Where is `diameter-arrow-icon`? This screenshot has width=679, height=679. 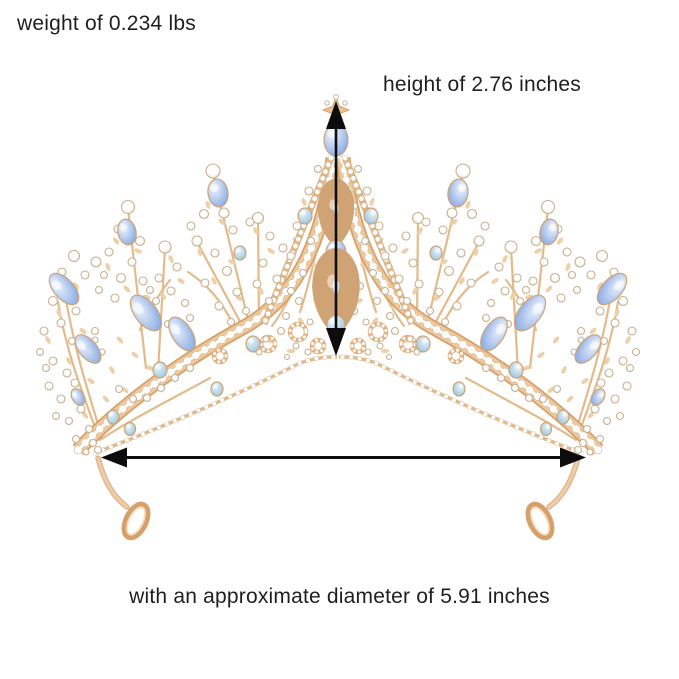
diameter-arrow-icon is located at coordinates (343, 457).